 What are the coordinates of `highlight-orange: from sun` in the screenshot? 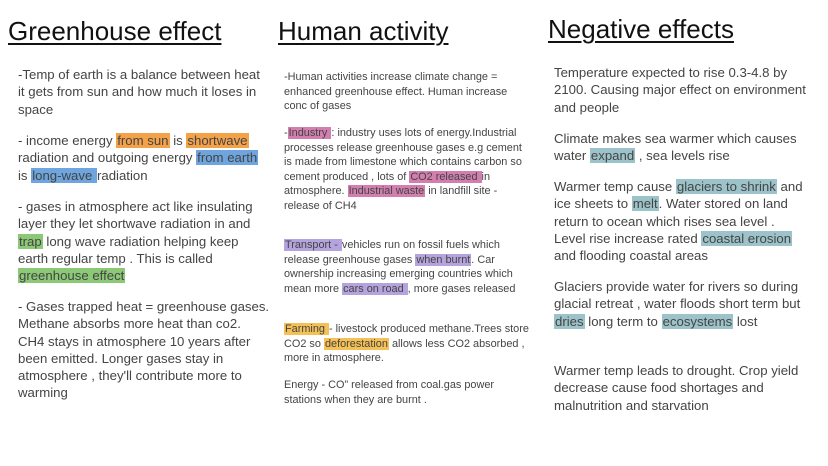 It's located at (143, 140).